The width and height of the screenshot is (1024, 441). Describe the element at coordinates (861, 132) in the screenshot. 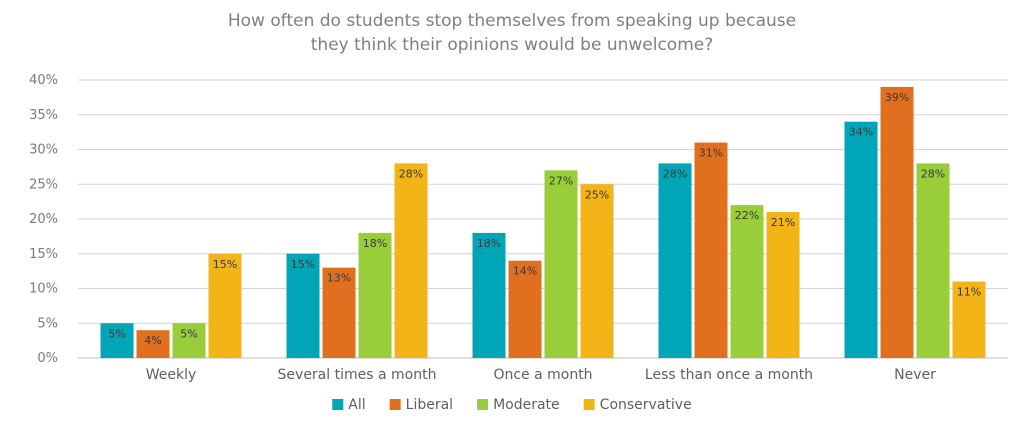

I see `data-label: 34%` at that location.